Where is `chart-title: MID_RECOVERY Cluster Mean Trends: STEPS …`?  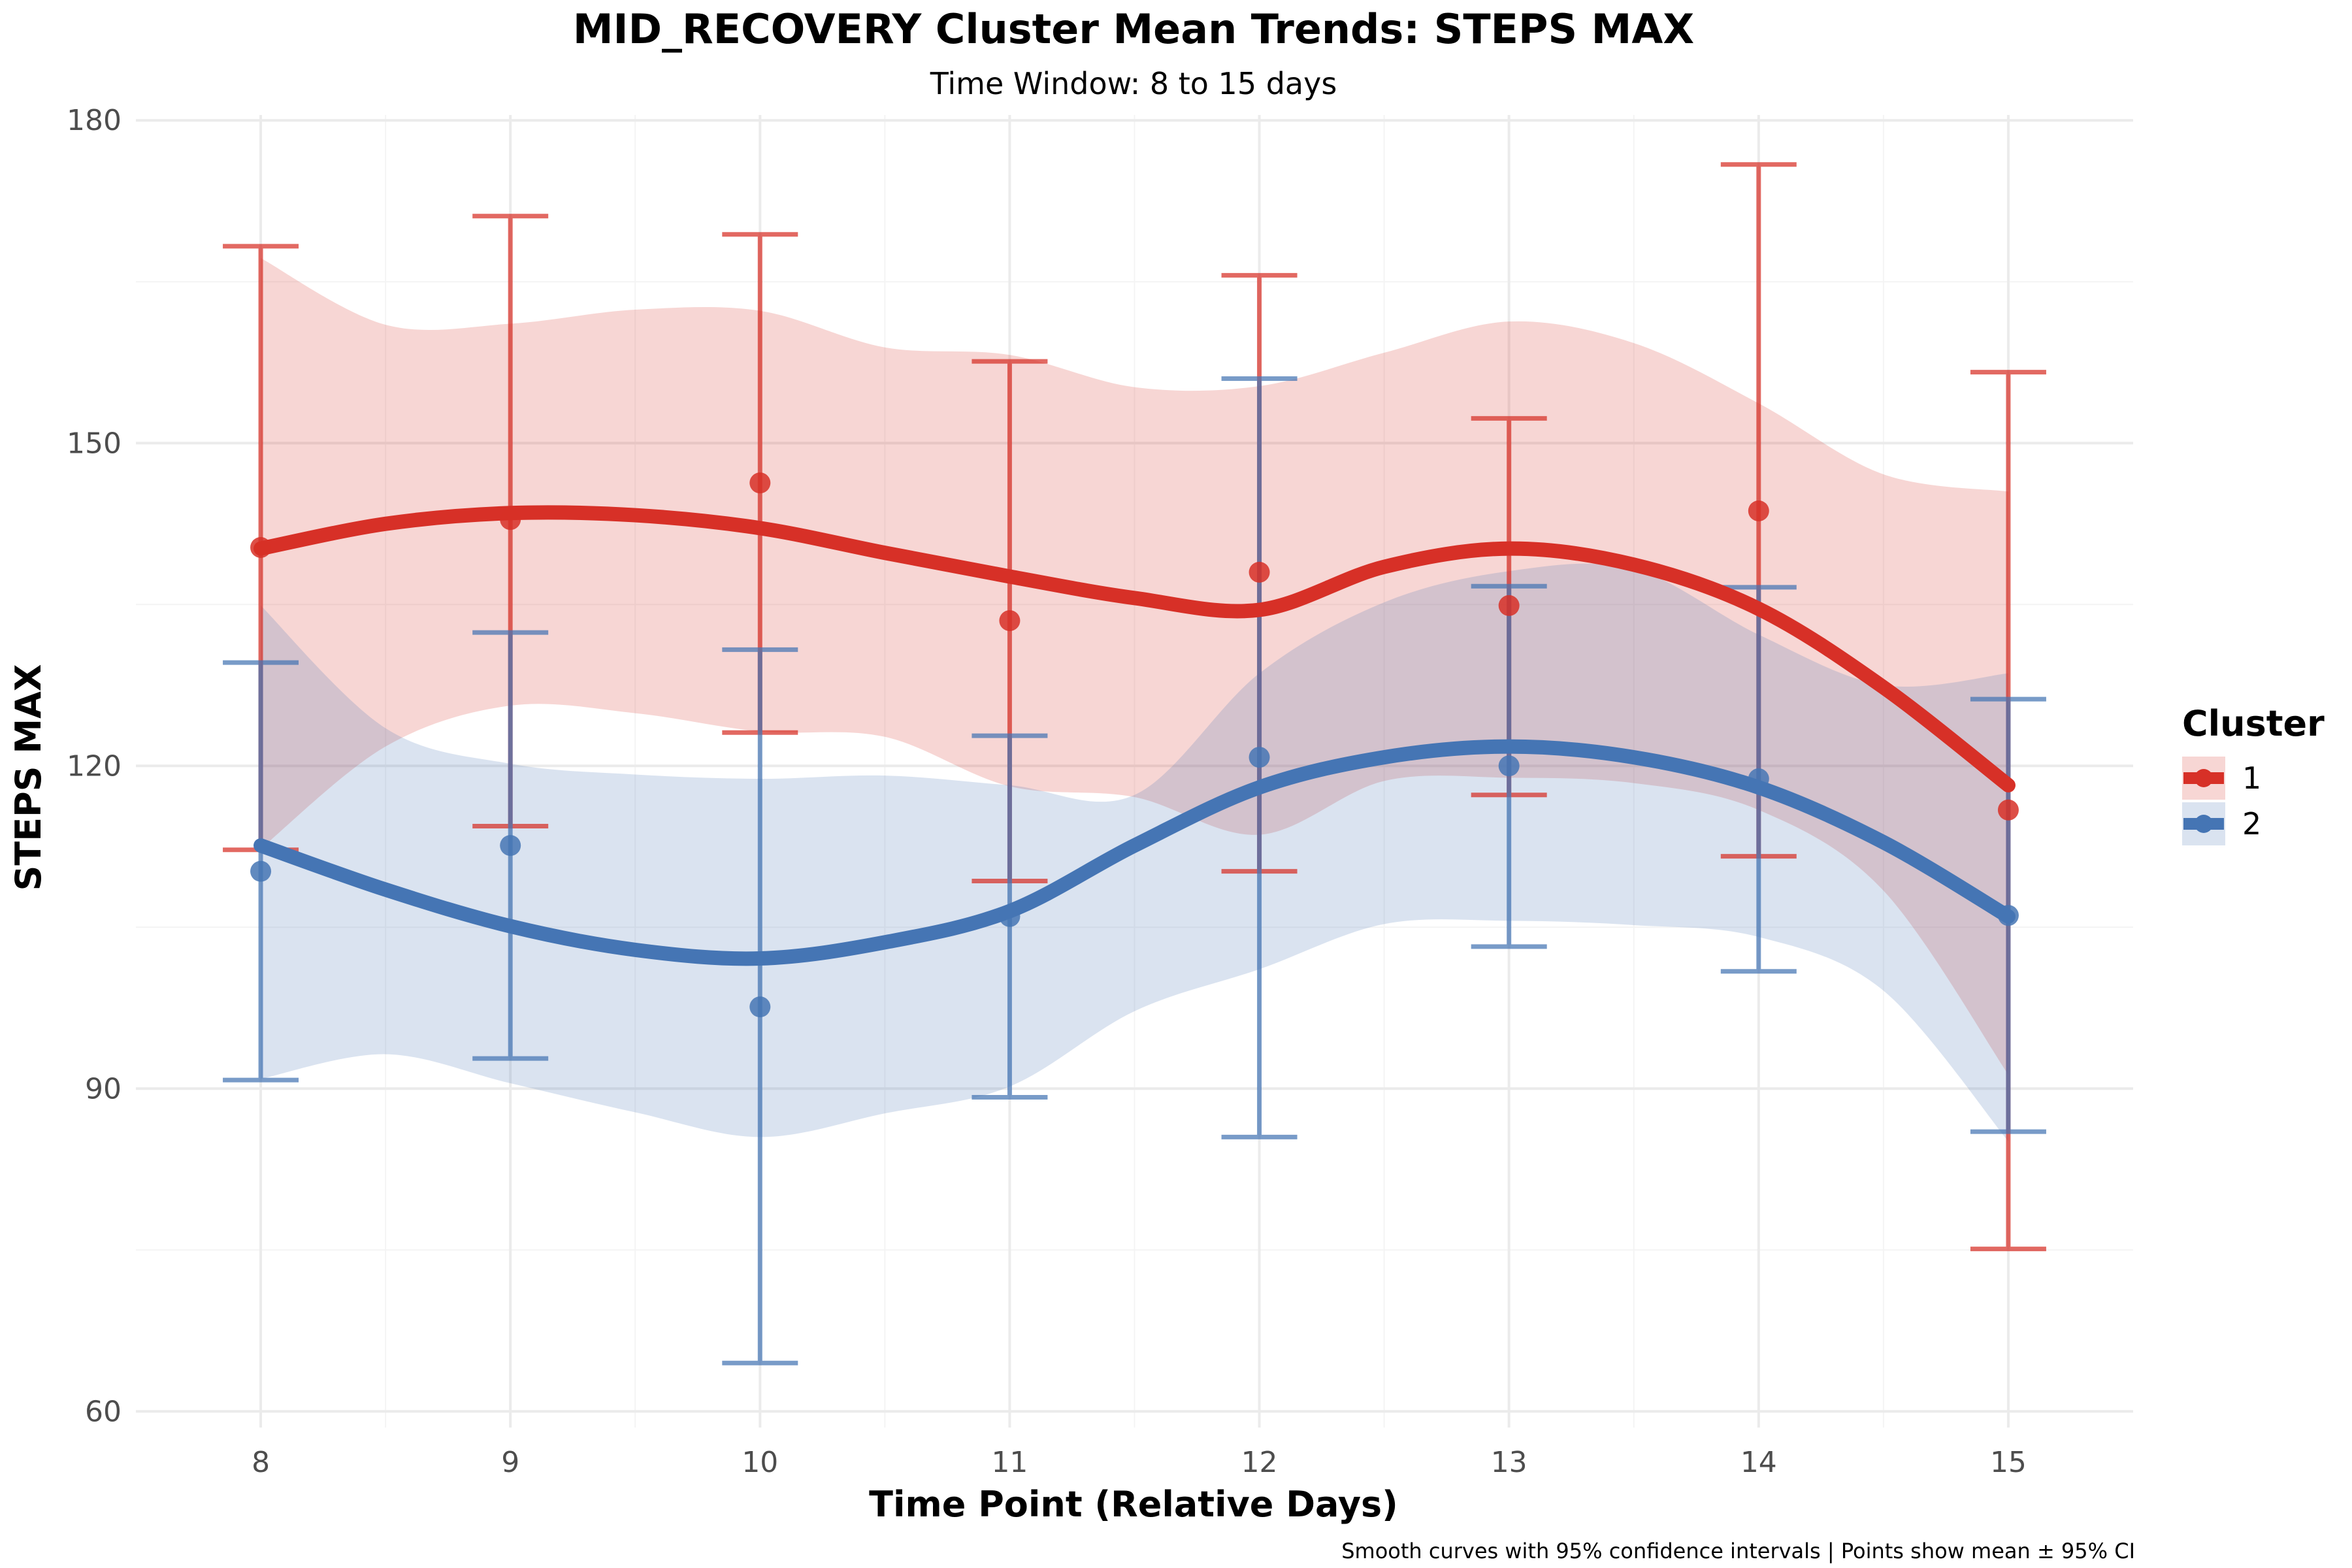 chart-title: MID_RECOVERY Cluster Mean Trends: STEPS … is located at coordinates (1133, 29).